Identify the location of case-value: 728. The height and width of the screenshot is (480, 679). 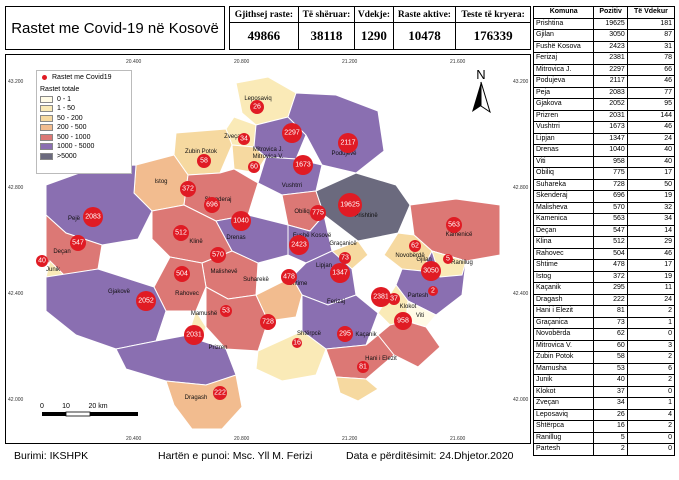
(268, 322).